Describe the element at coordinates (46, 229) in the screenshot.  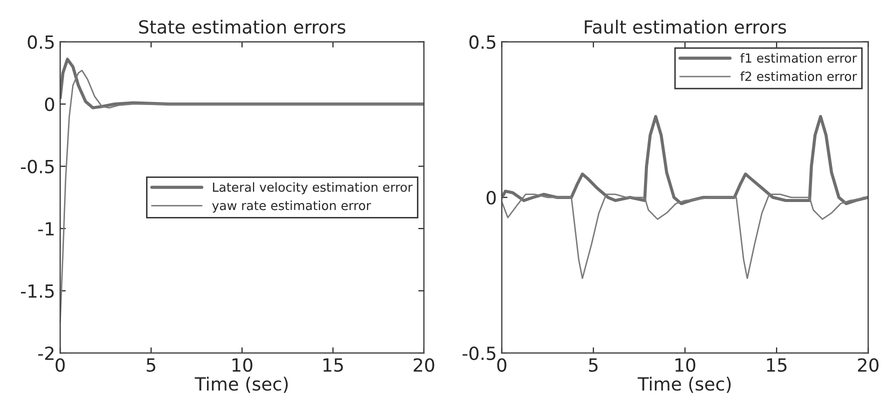
I see `y-tick-label: -1` at that location.